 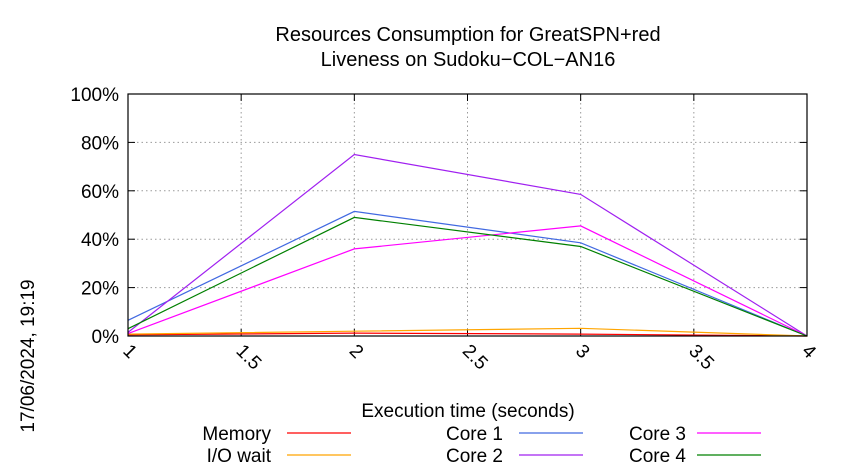 What do you see at coordinates (94, 95) in the screenshot?
I see `y-tick-label: 100%` at bounding box center [94, 95].